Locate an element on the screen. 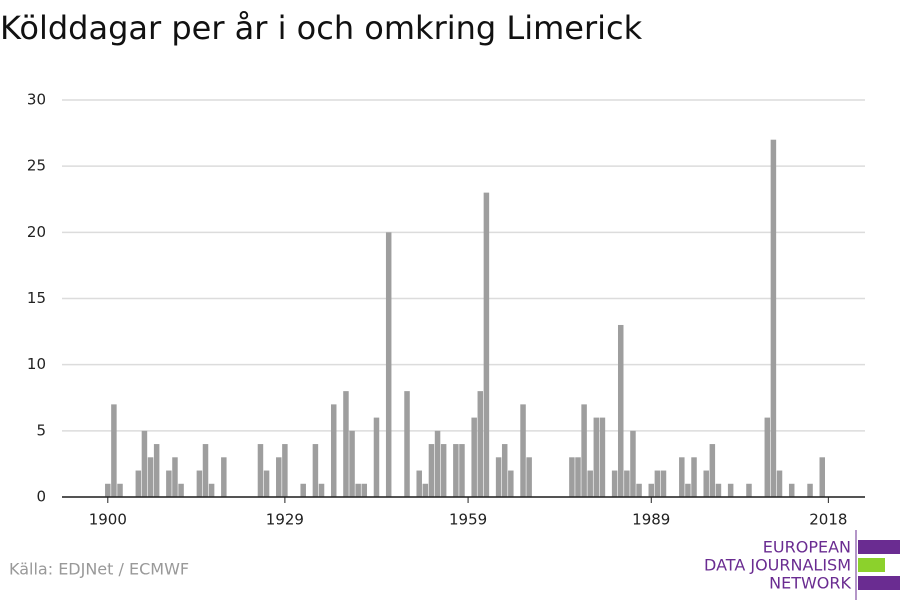 The height and width of the screenshot is (600, 900). y-tick-label: 5 is located at coordinates (41, 430).